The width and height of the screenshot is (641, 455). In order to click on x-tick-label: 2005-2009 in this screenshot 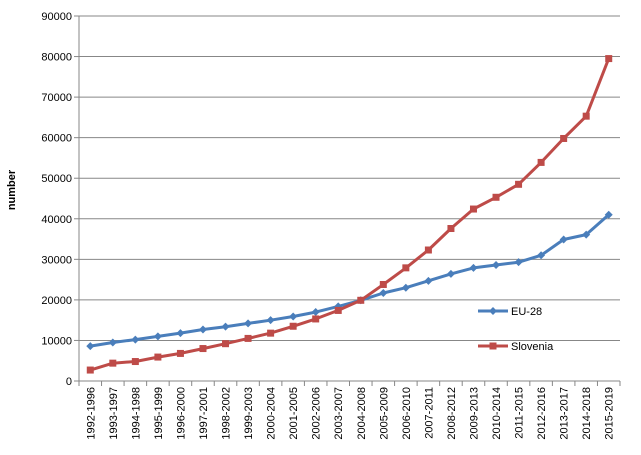, I will do `click(384, 413)`.